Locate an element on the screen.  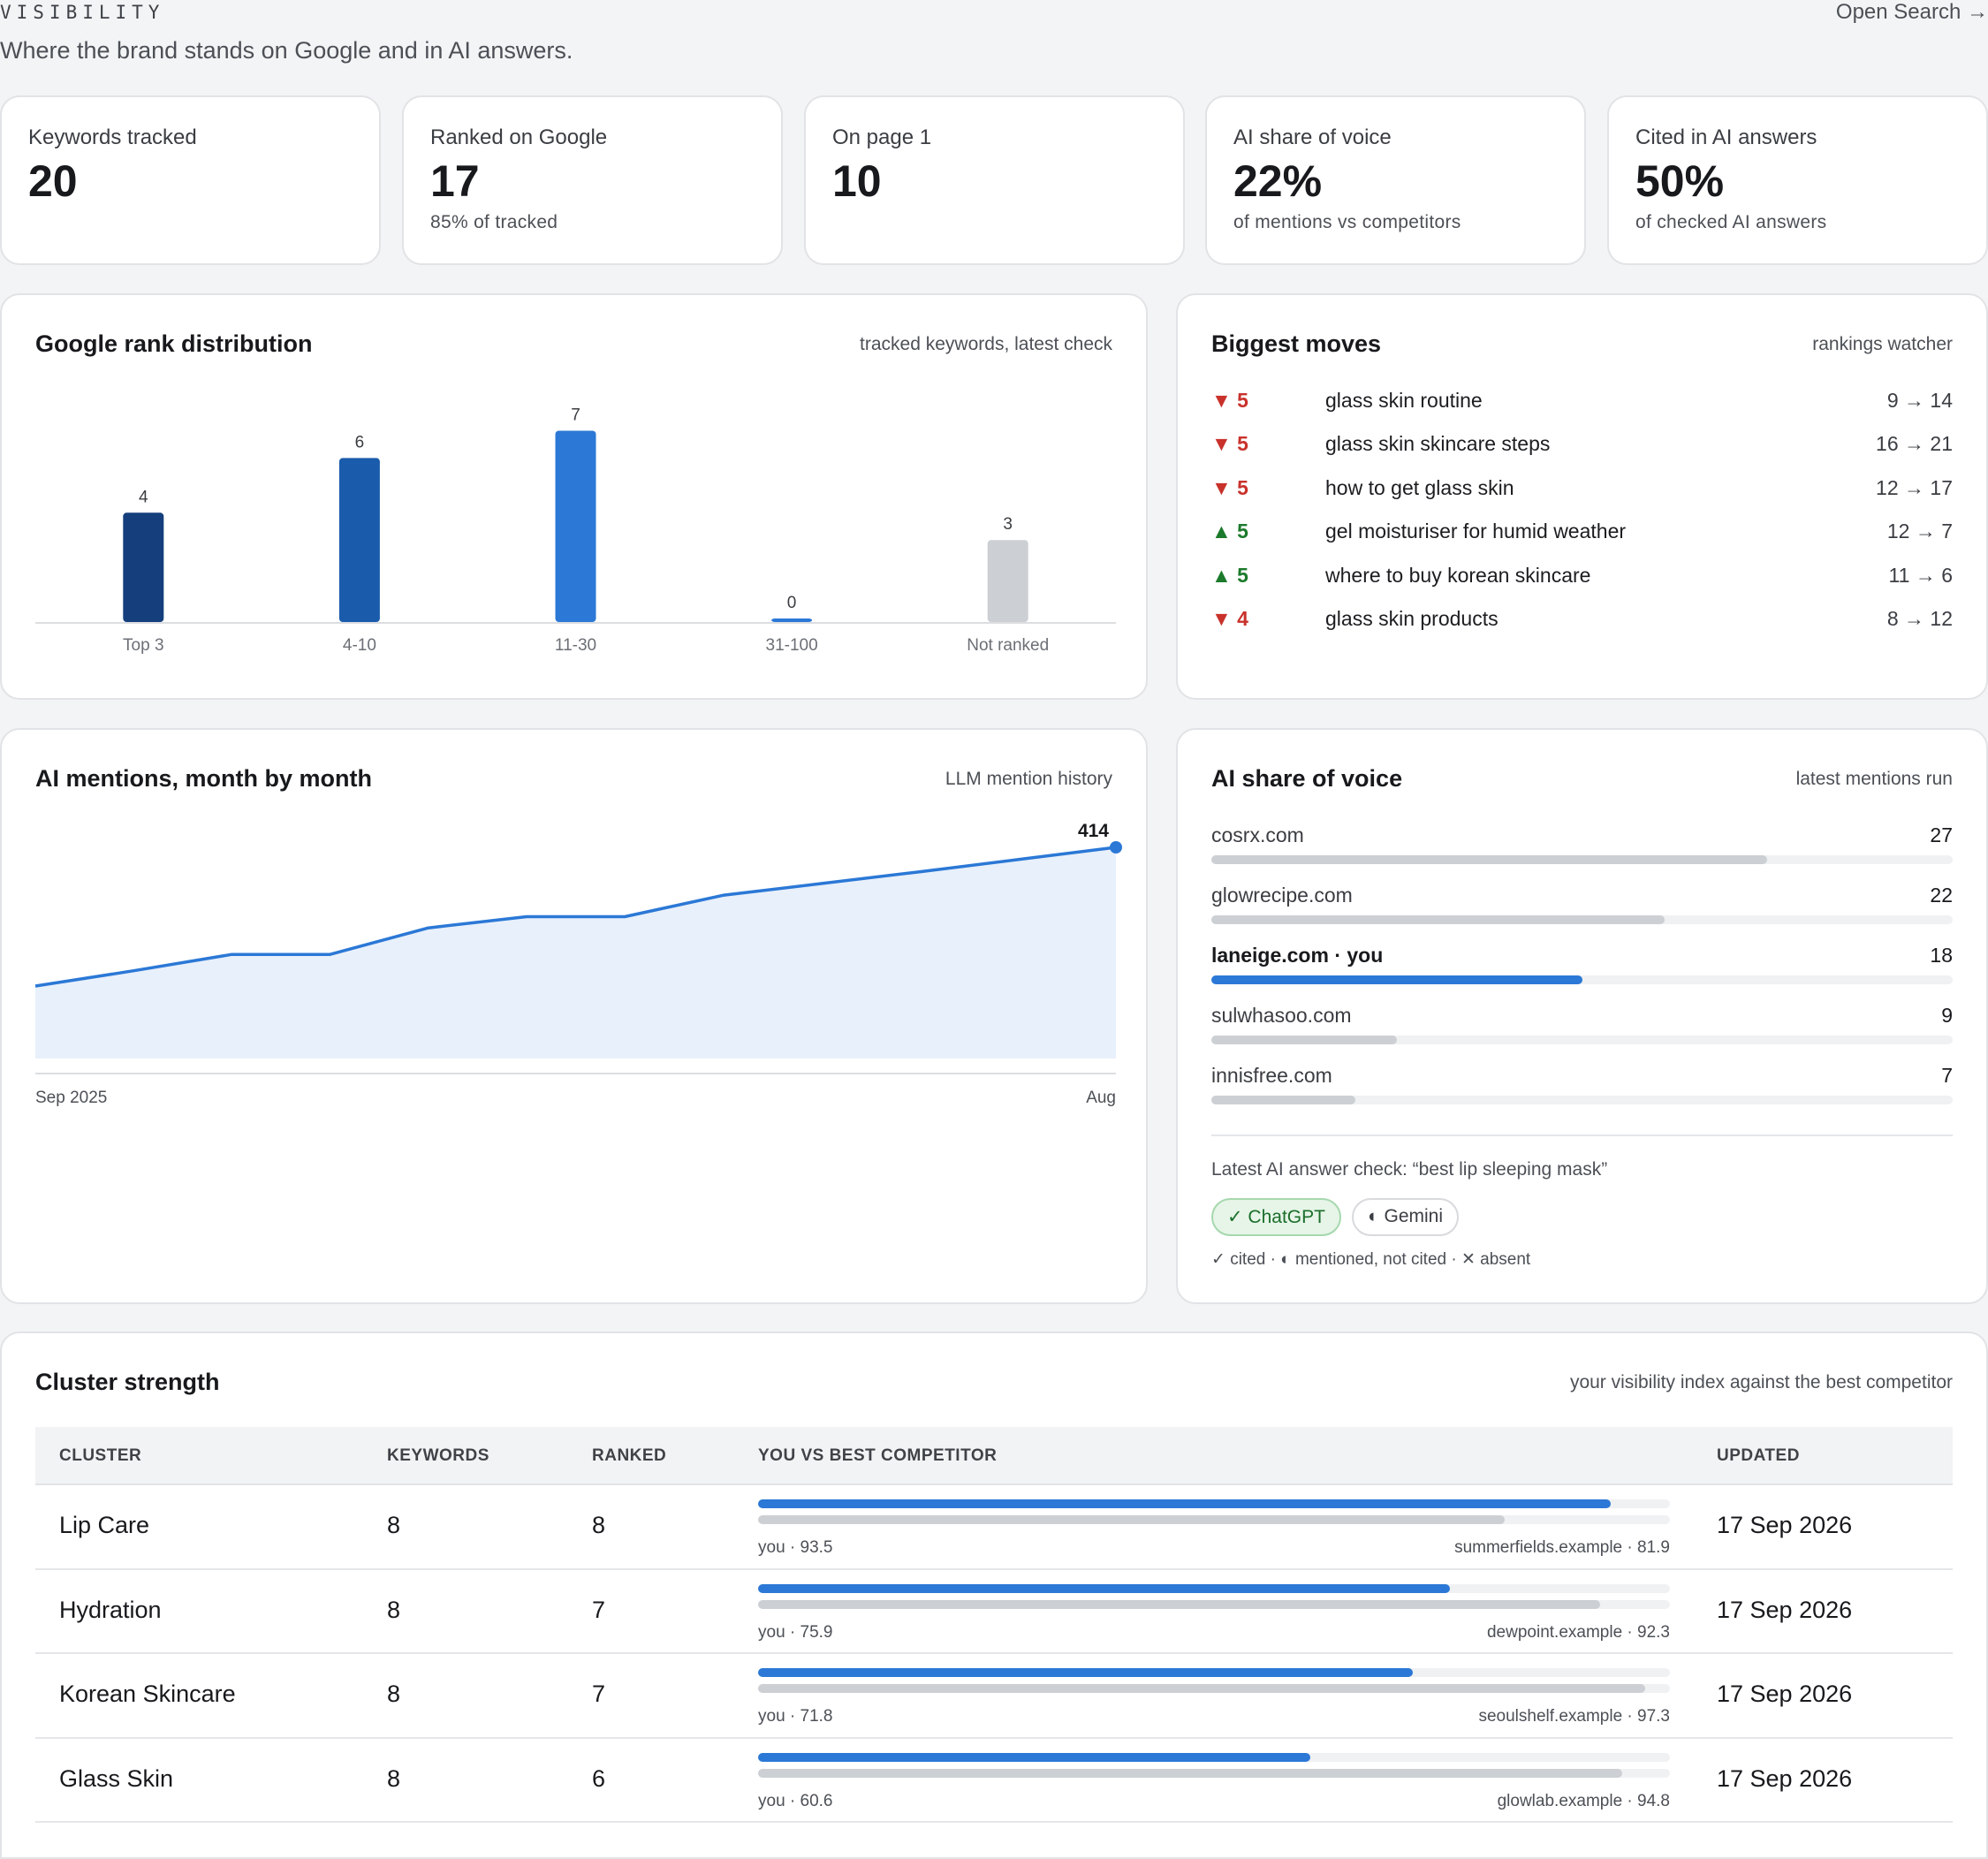
panel-title: Biggest moves is located at coordinates (1296, 343).